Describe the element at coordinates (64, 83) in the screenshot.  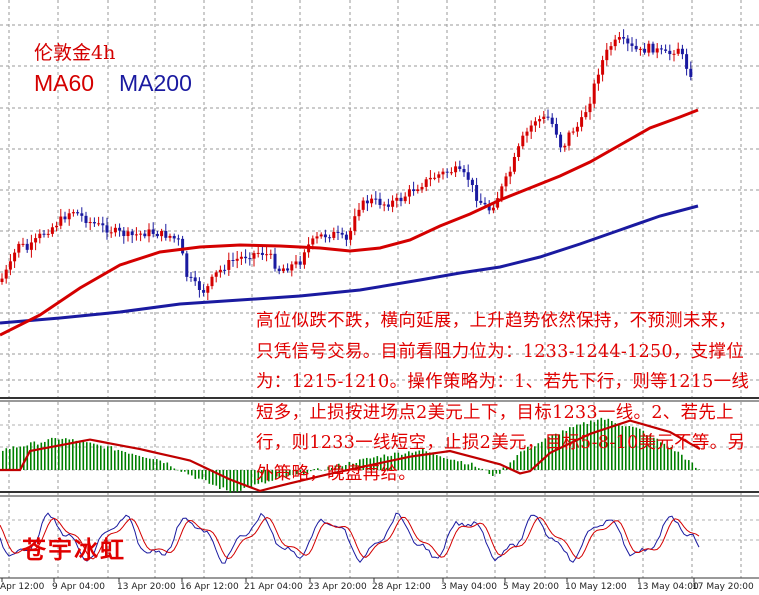
I see `legend-ma60: MA60` at that location.